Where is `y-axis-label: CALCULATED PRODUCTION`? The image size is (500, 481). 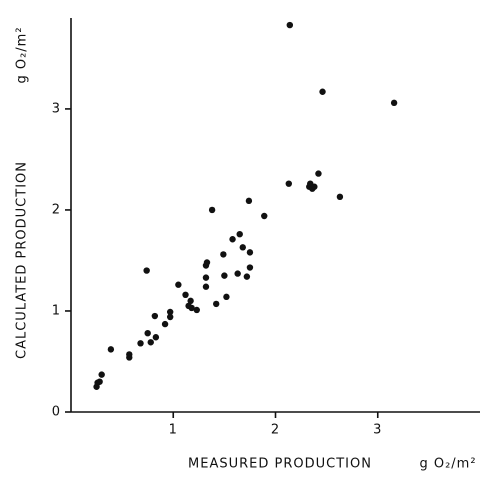 y-axis-label: CALCULATED PRODUCTION is located at coordinates (22, 260).